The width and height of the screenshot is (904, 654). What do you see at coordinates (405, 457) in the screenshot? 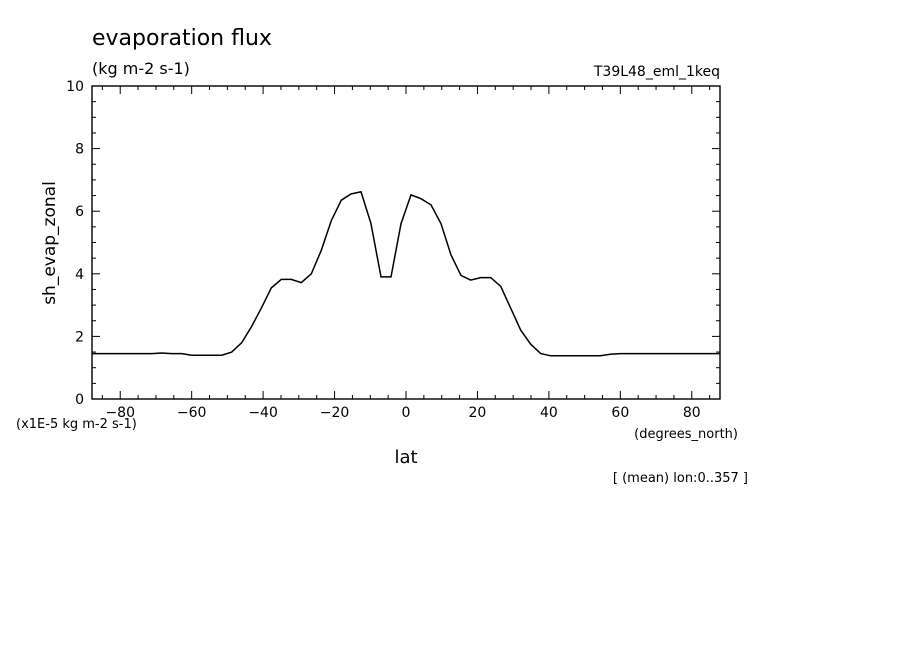
I see `x-axis-label: lat` at bounding box center [405, 457].